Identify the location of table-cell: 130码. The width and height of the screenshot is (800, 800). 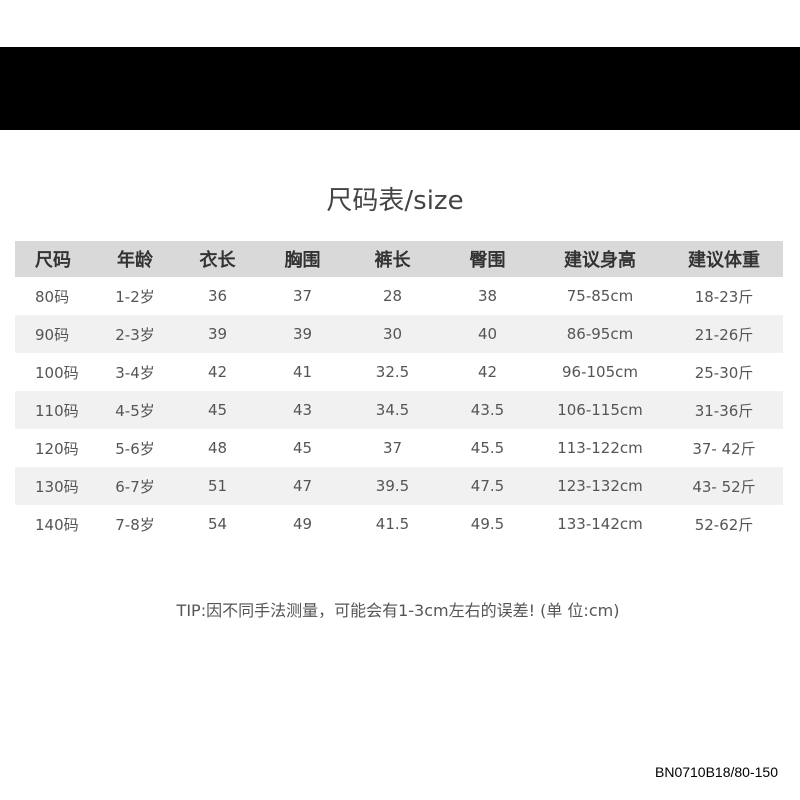
(57, 486).